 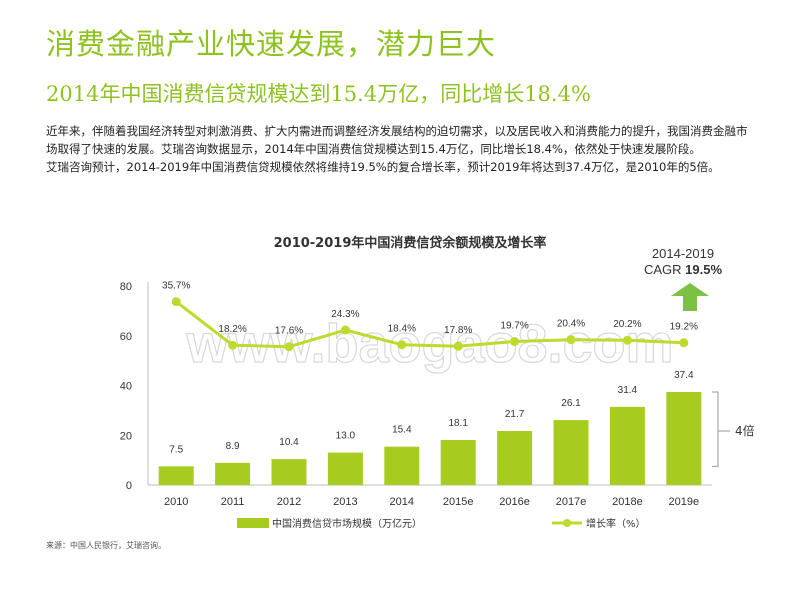 What do you see at coordinates (458, 330) in the screenshot?
I see `growth-label-2015e: 17.8%` at bounding box center [458, 330].